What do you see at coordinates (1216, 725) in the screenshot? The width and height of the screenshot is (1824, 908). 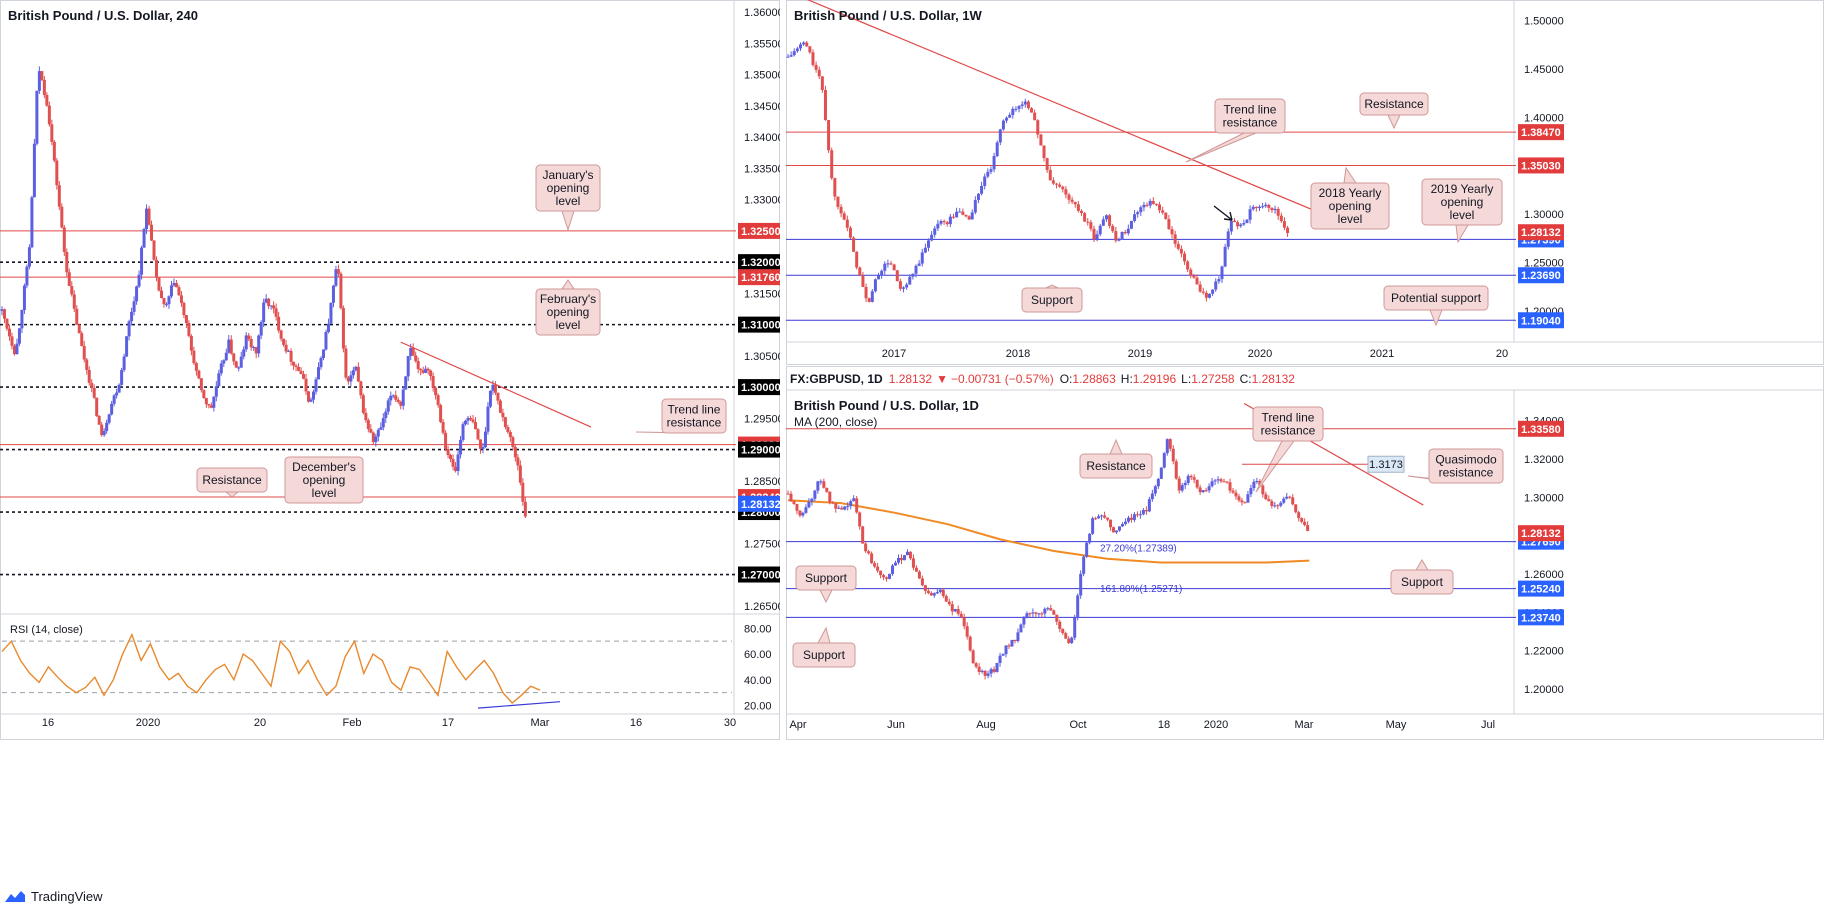 I see `x-tick-label: 2020` at bounding box center [1216, 725].